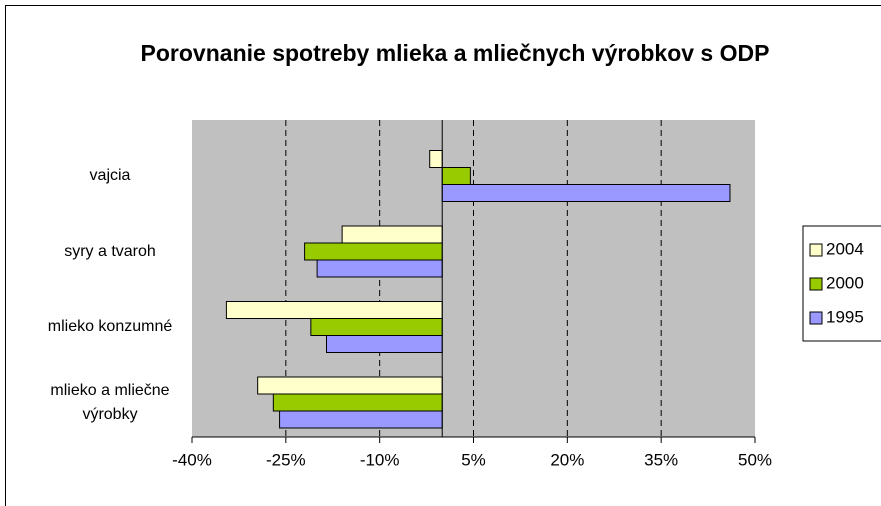  I want to click on x-tick-label: -40%, so click(192, 459).